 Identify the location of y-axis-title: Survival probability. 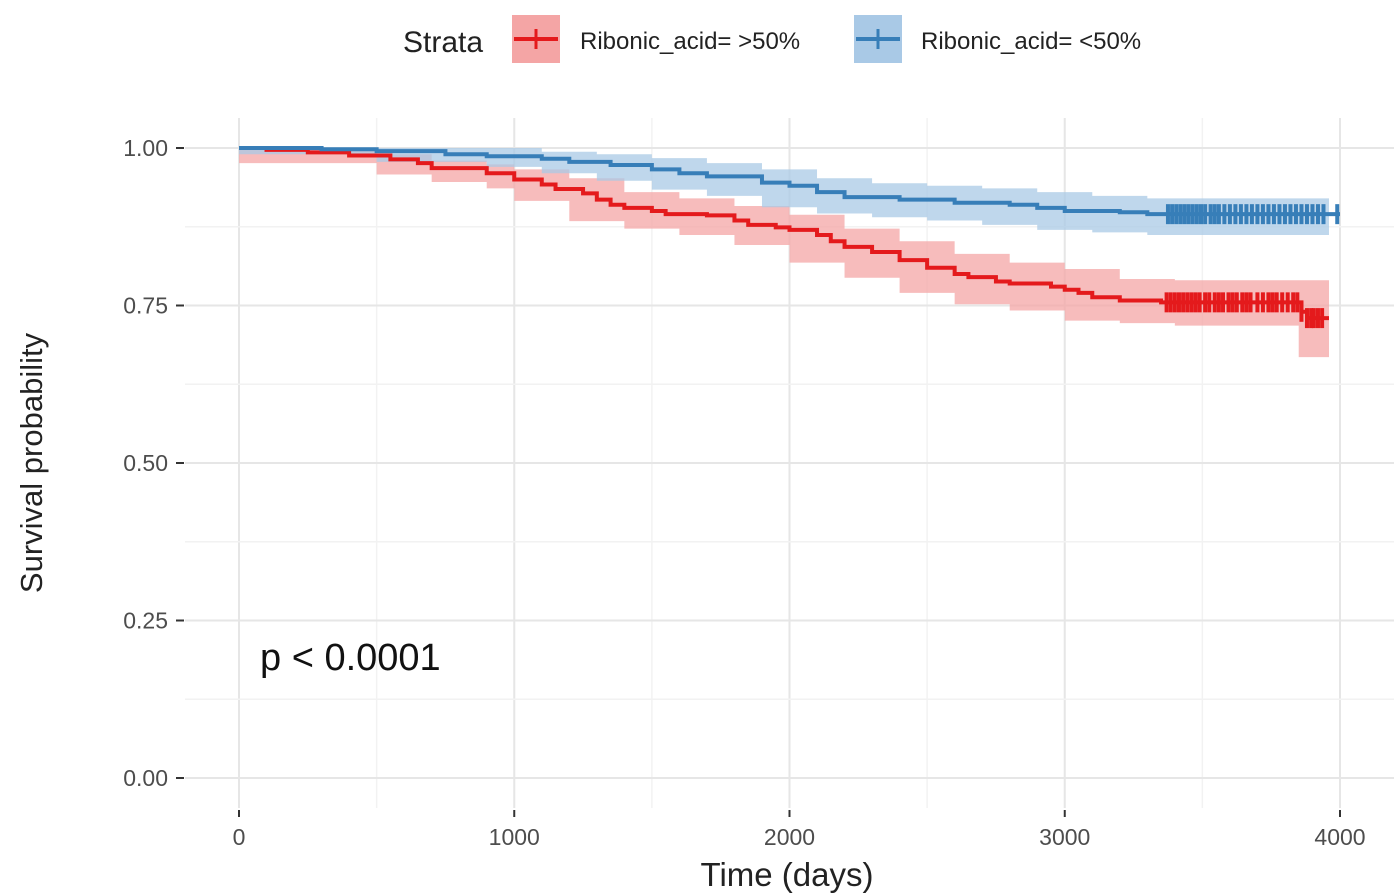
(31, 462).